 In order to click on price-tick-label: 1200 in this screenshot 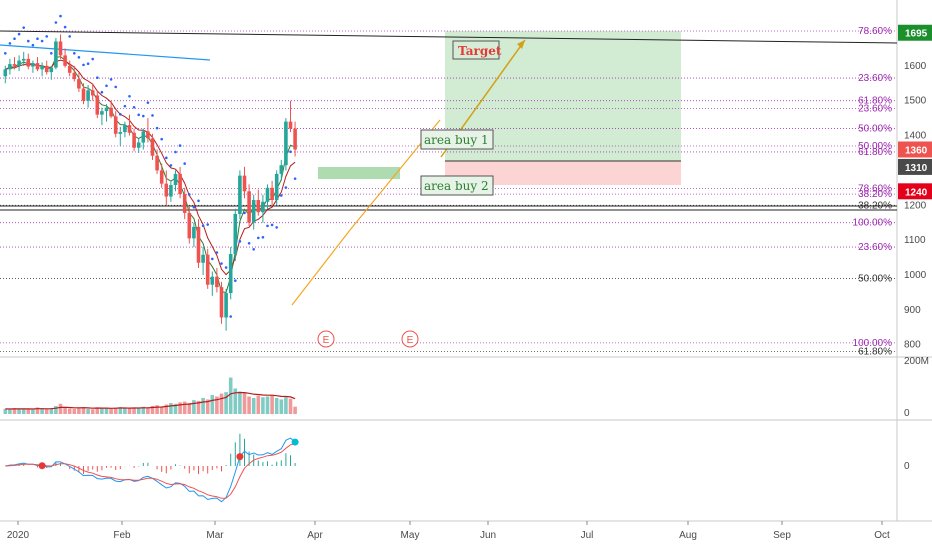, I will do `click(915, 205)`.